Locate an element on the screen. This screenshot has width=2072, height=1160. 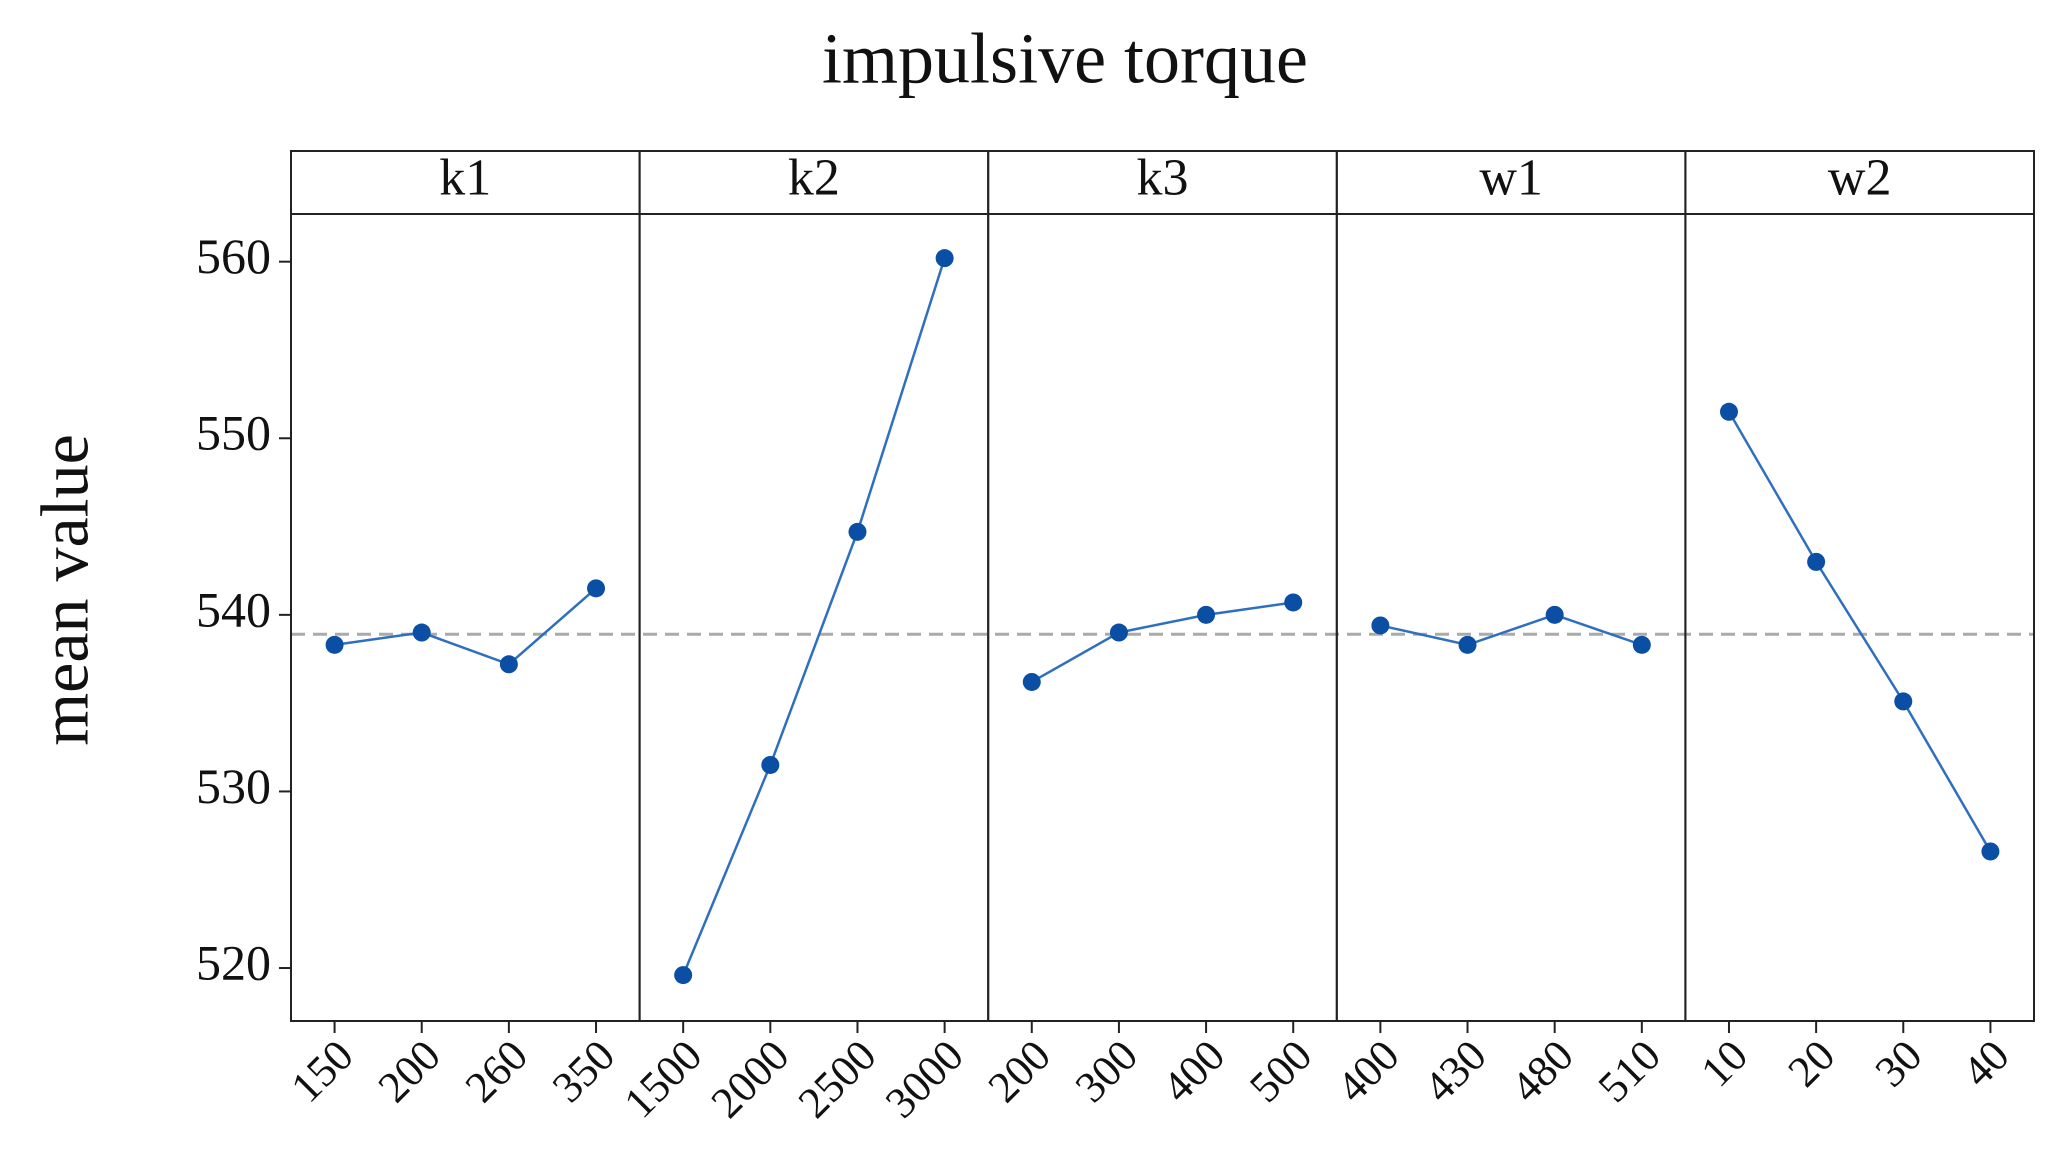
panel-label: k2 is located at coordinates (814, 177).